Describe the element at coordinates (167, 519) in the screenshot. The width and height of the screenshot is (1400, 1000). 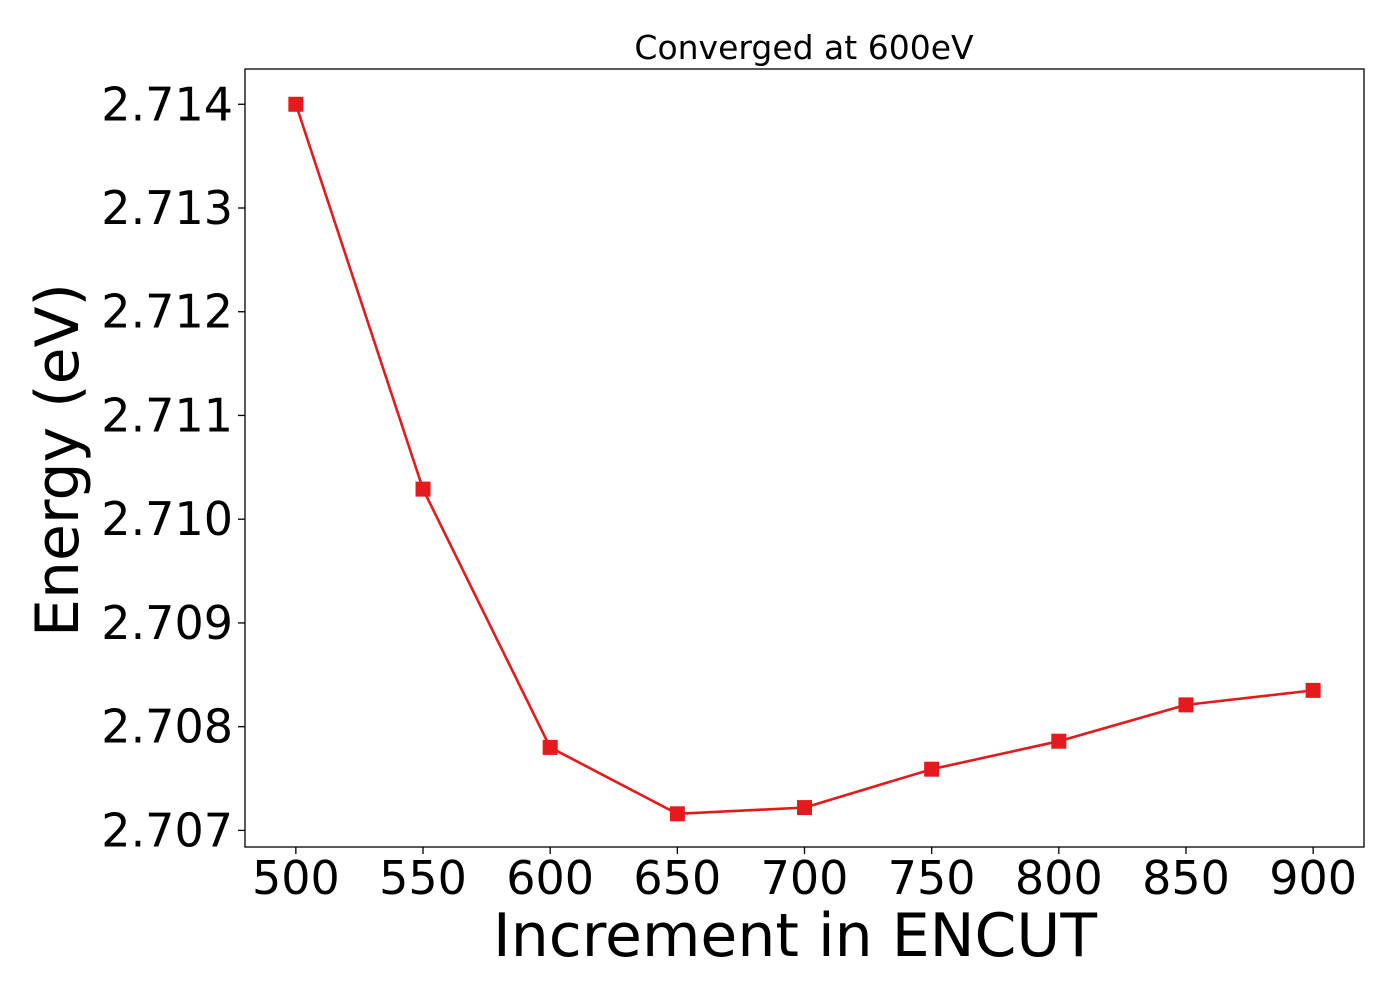
I see `y-tick-label: 2.710` at that location.